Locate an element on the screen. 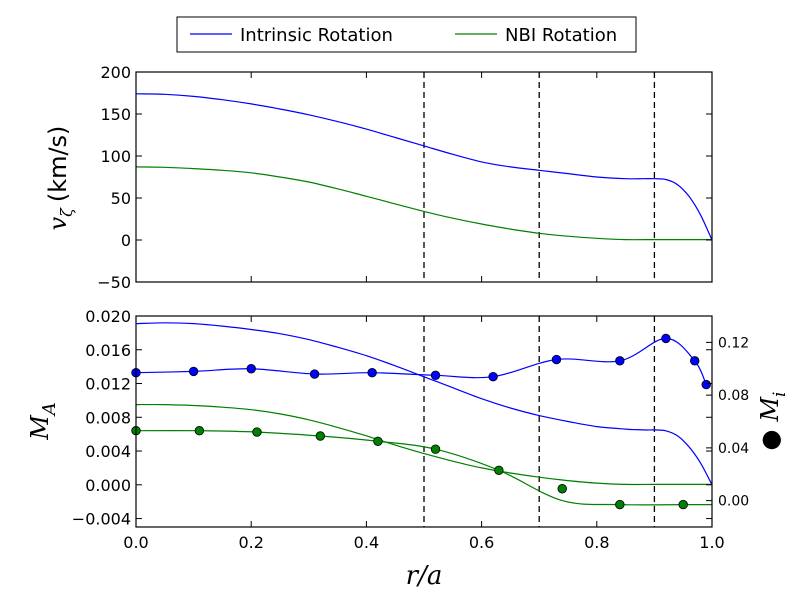 The width and height of the screenshot is (812, 612). legend-label-nbi: NBI Rotation is located at coordinates (561, 35).